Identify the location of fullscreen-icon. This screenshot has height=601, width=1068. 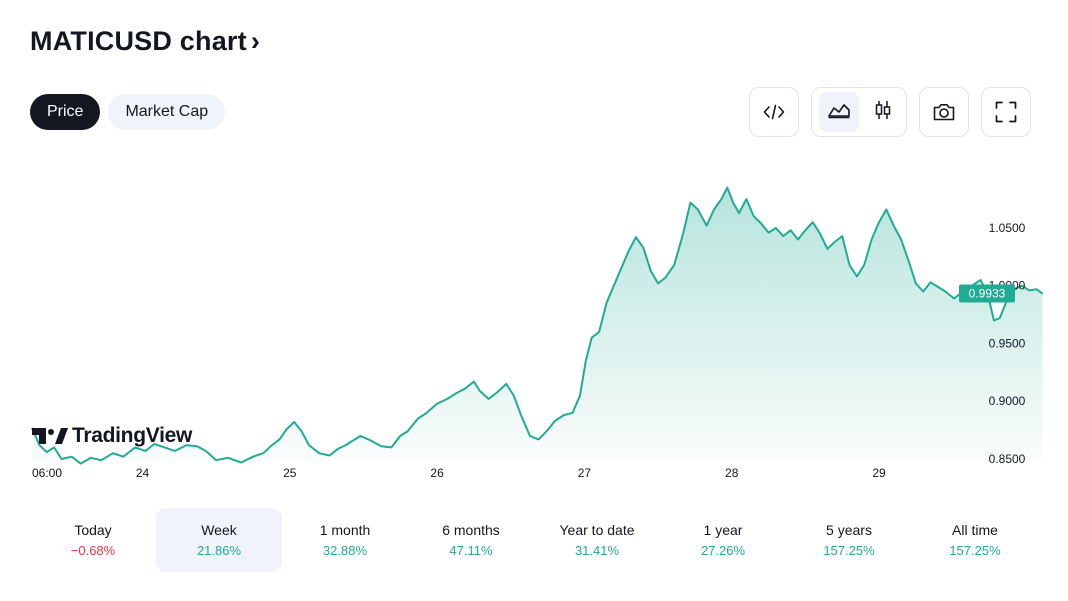
(1006, 112).